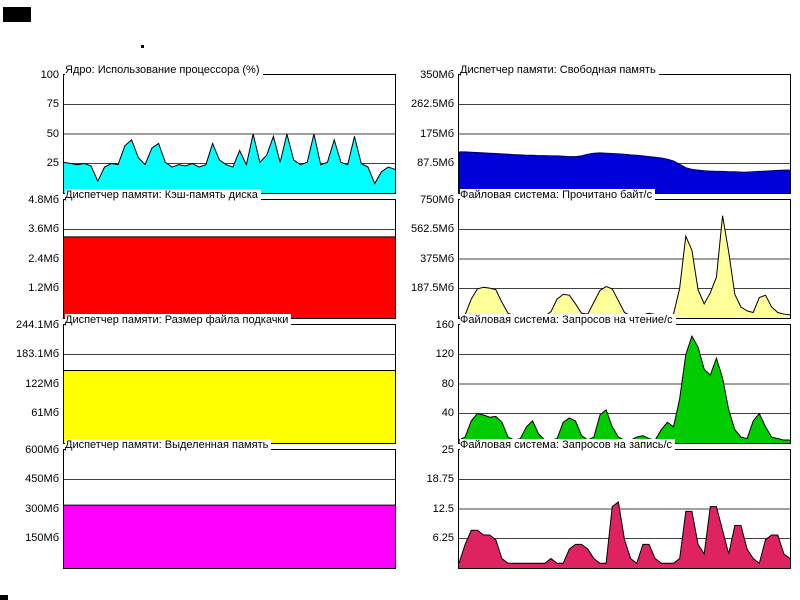 This screenshot has height=600, width=800. What do you see at coordinates (43, 288) in the screenshot?
I see `y-tick-label: 1.2Мб` at bounding box center [43, 288].